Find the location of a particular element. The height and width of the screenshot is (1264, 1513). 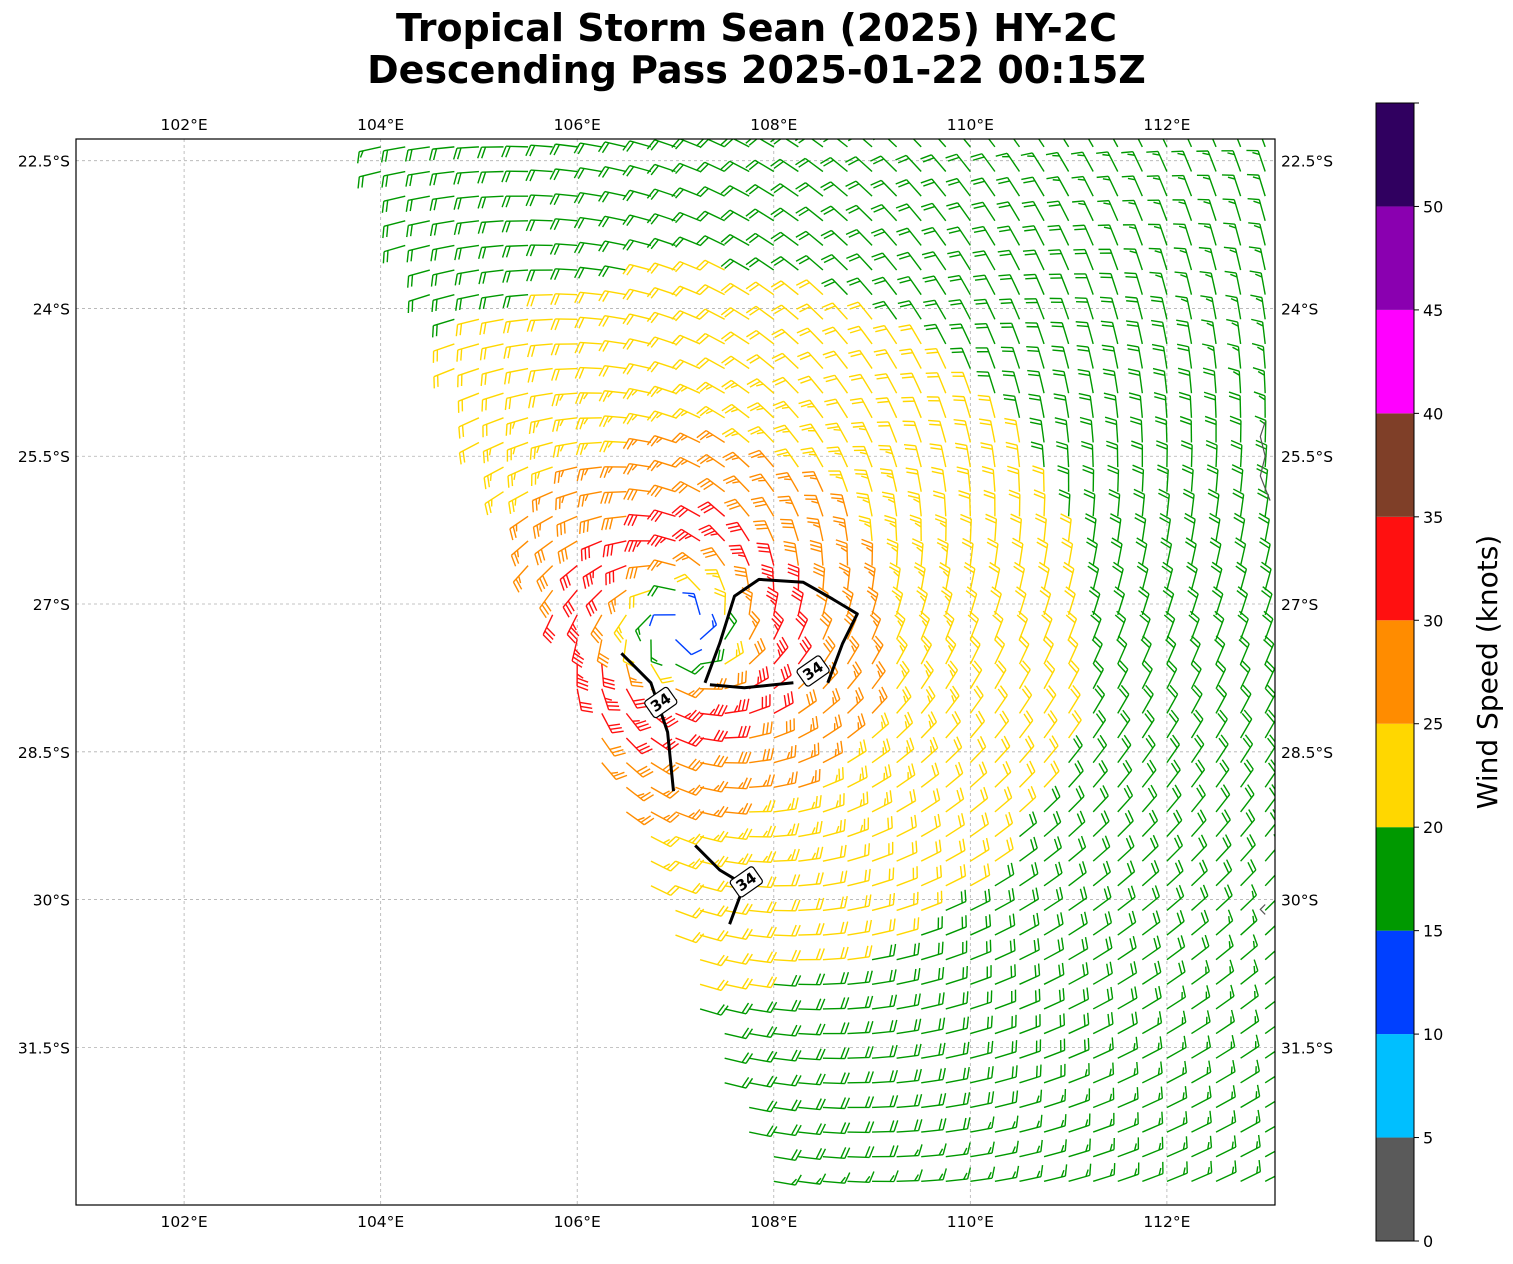

lon-tick-label-bottom: 102°E is located at coordinates (184, 1222).